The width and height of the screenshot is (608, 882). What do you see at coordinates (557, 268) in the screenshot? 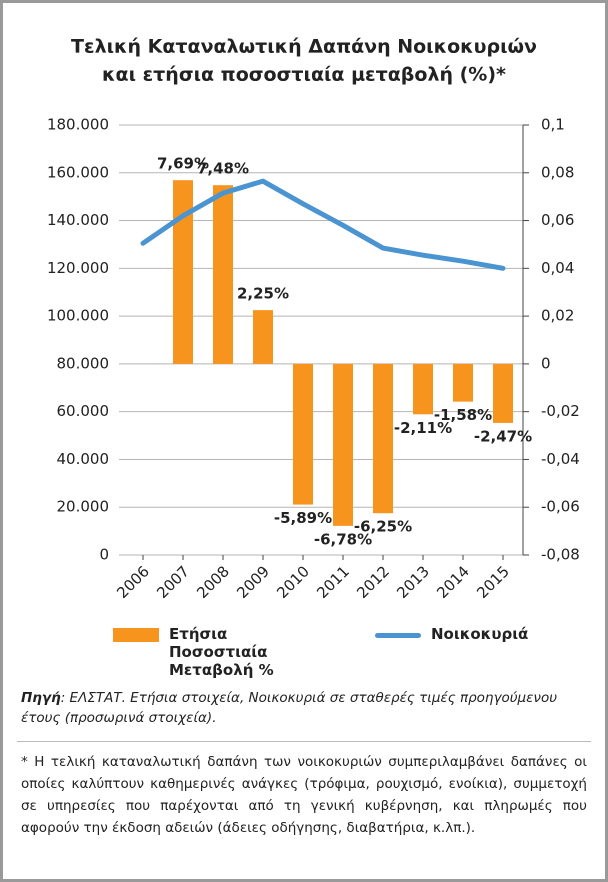
I see `y2-tick-label: 0,04` at bounding box center [557, 268].